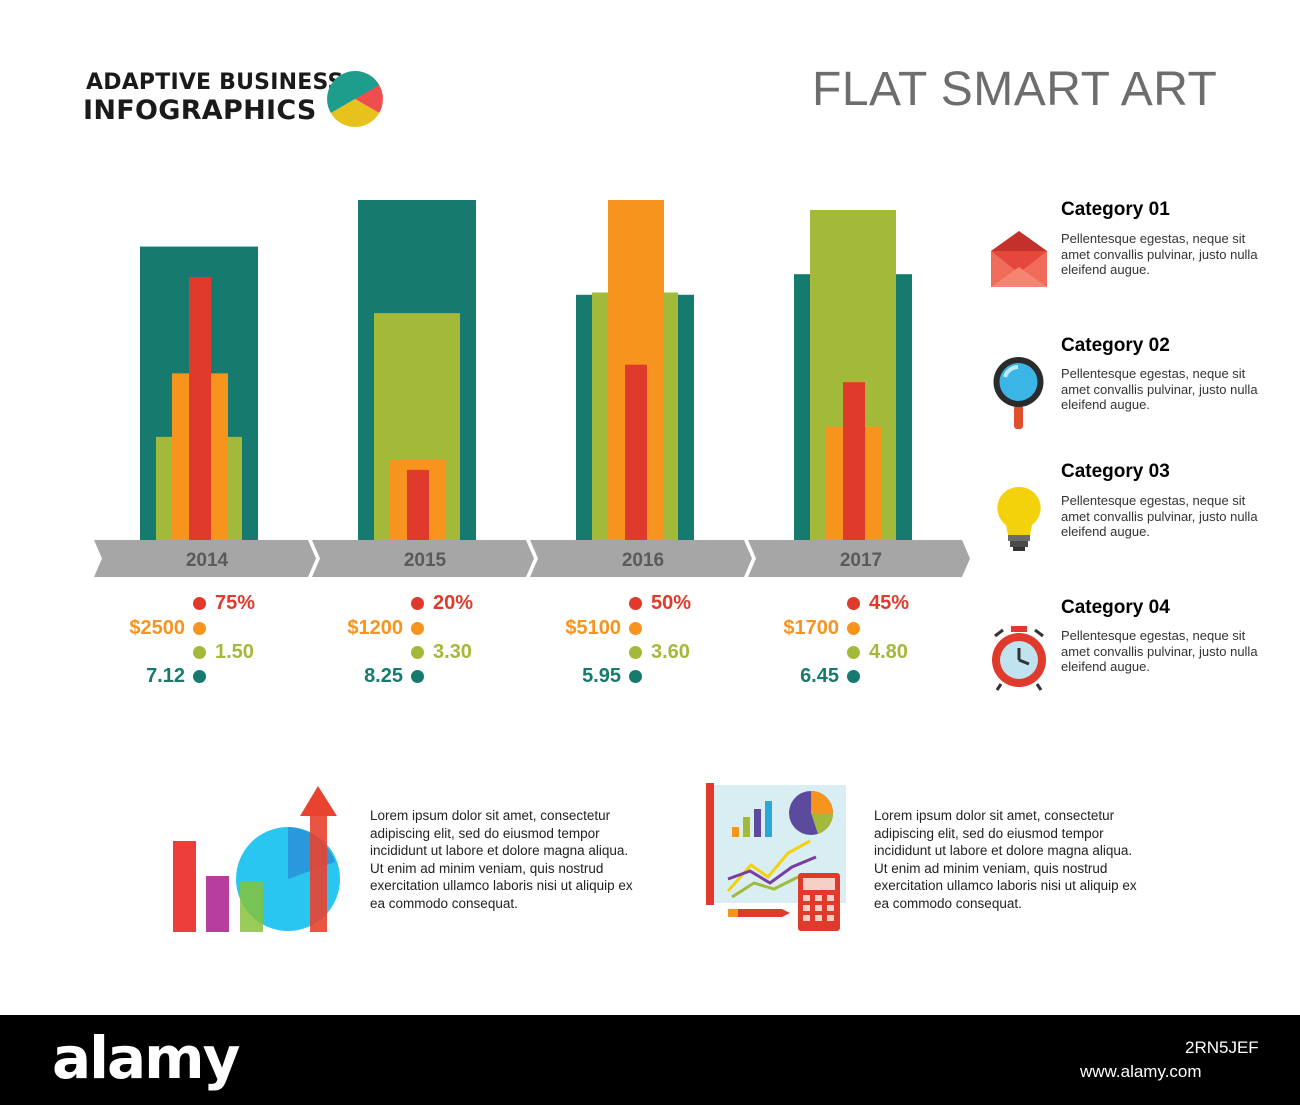 The width and height of the screenshot is (1300, 1105). I want to click on timeline-arrow-2016, so click(641, 558).